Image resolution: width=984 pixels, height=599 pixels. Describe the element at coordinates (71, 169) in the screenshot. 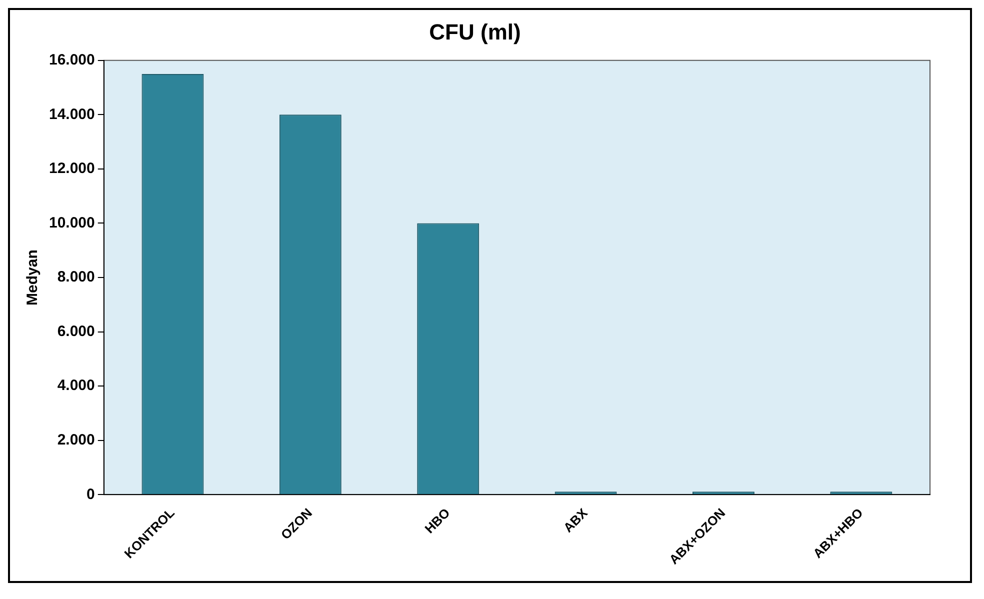

I see `y-tick-label: 12.000` at that location.